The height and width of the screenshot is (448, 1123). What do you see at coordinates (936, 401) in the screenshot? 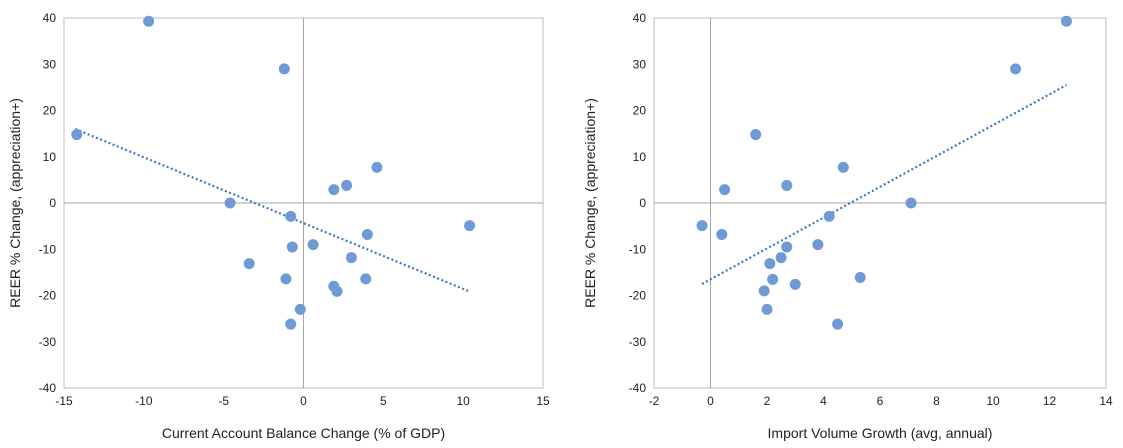
I see `x-tick-label: 8` at bounding box center [936, 401].